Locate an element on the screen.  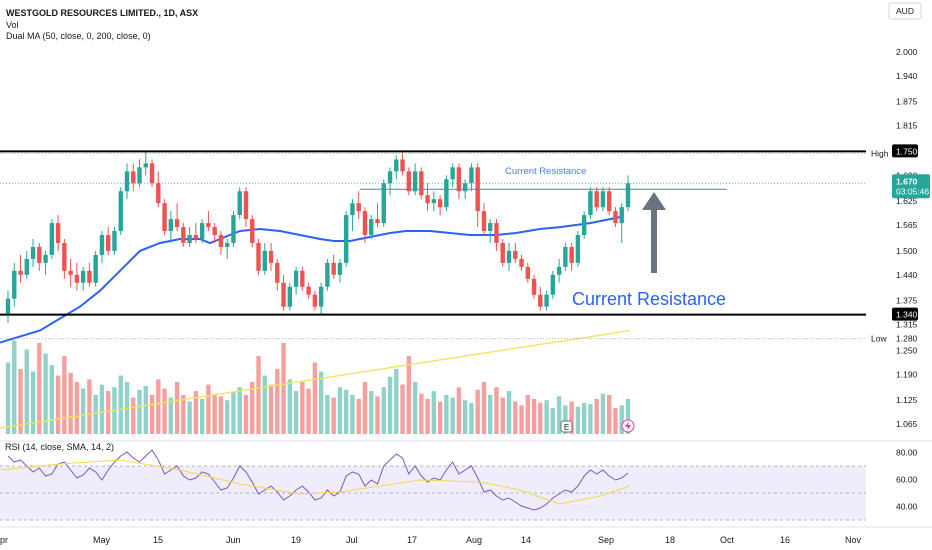
earnings-marker: E is located at coordinates (566, 426).